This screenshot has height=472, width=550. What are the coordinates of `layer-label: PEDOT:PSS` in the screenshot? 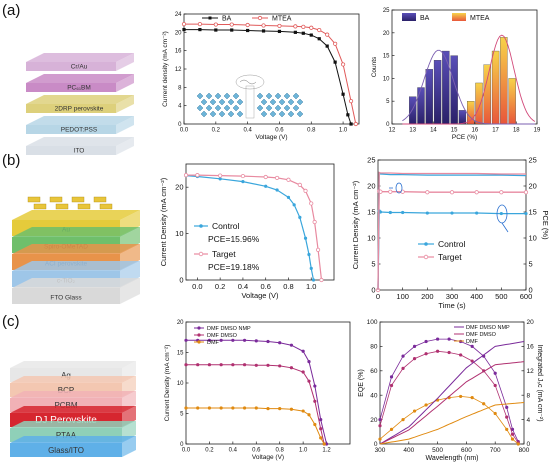 It's located at (79, 129).